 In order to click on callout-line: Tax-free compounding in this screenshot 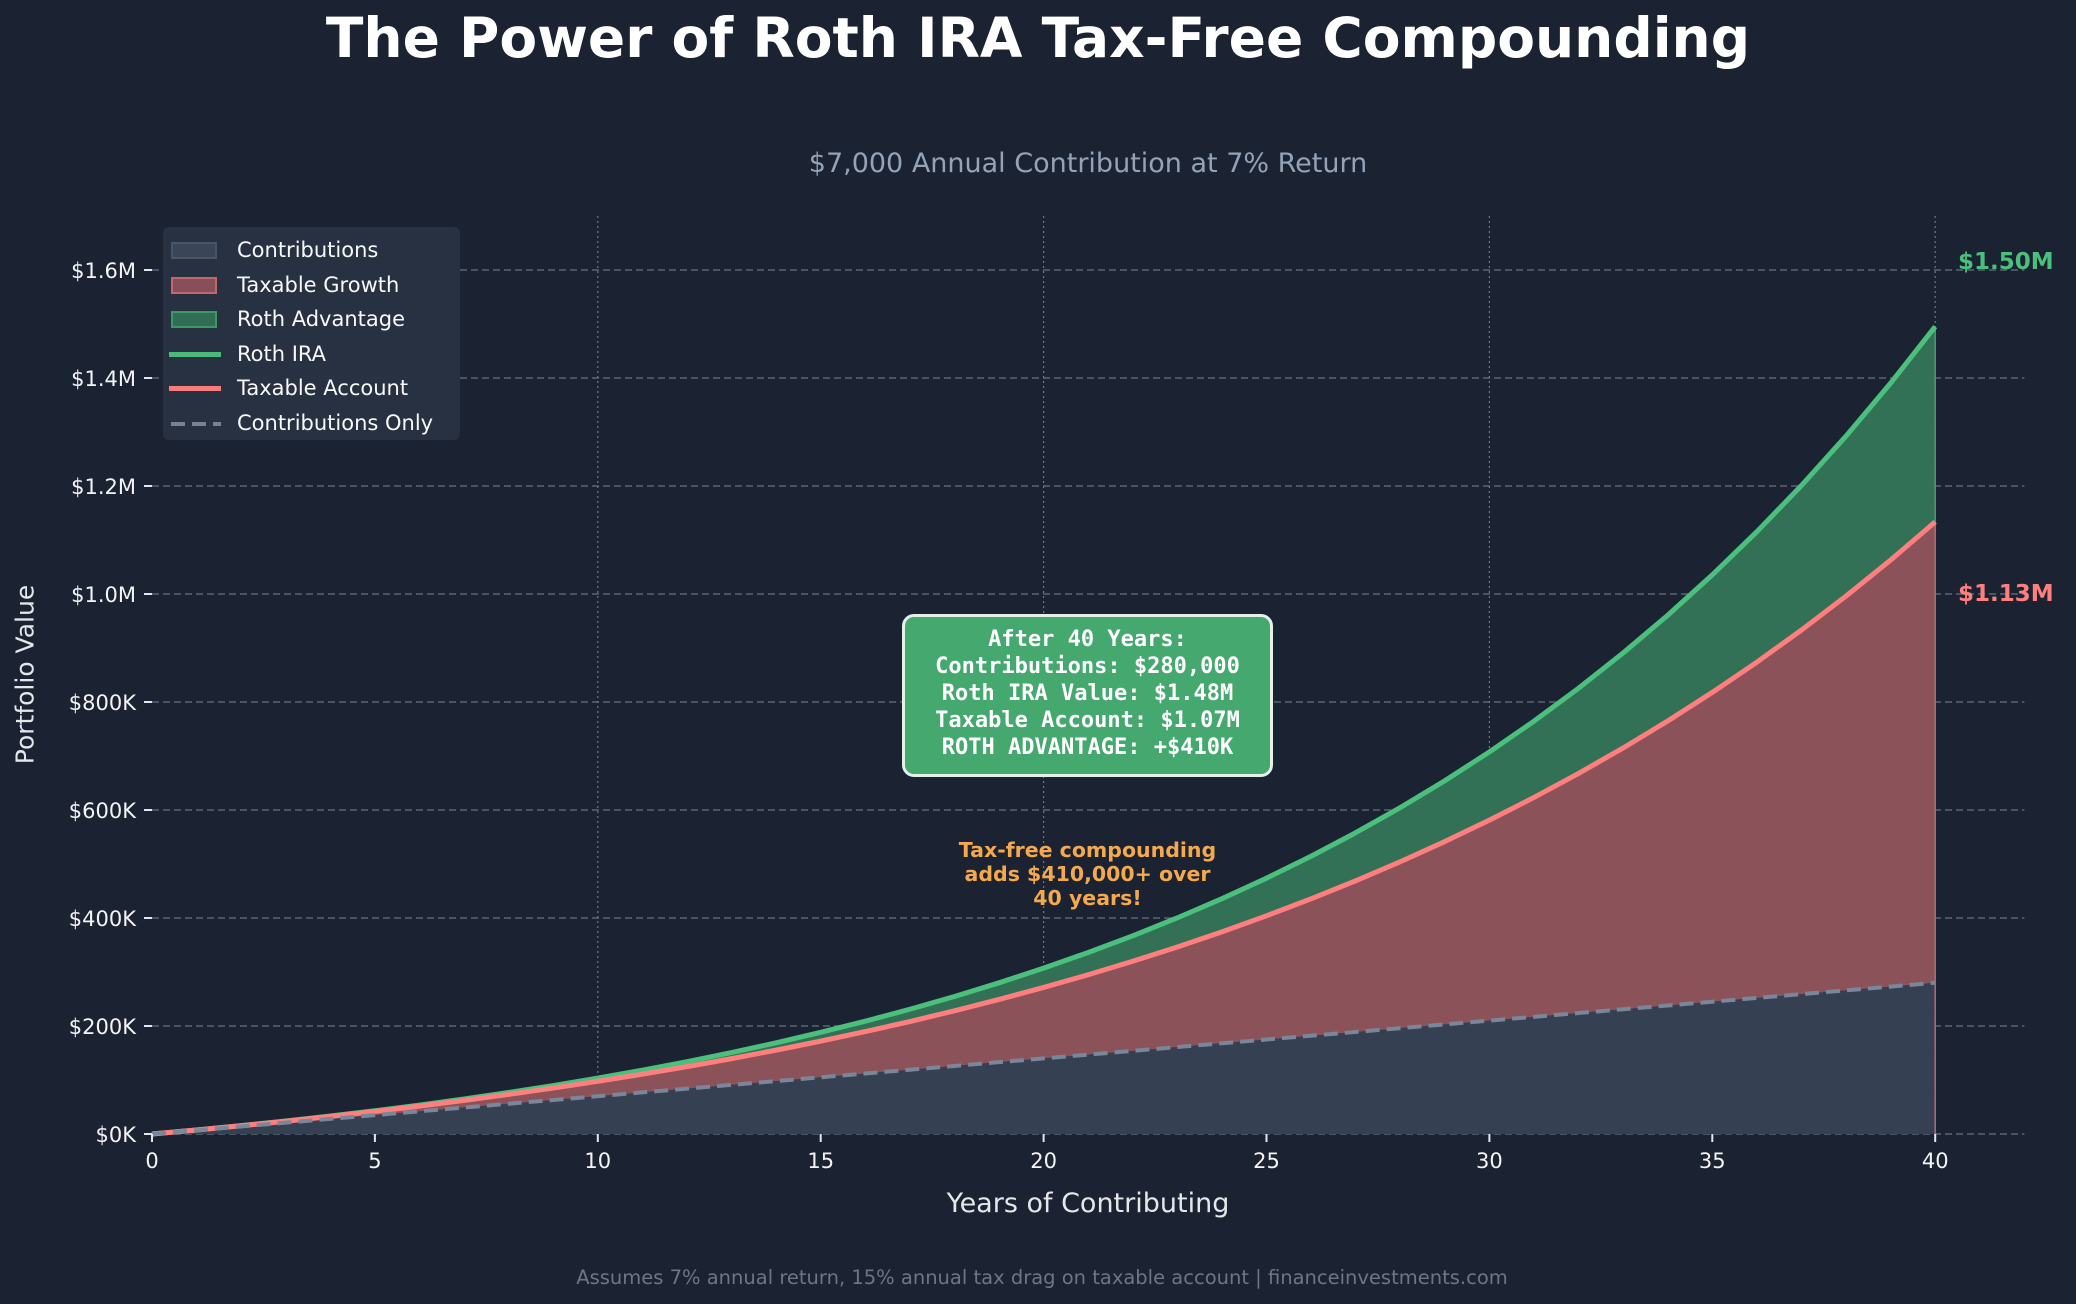, I will do `click(1087, 850)`.